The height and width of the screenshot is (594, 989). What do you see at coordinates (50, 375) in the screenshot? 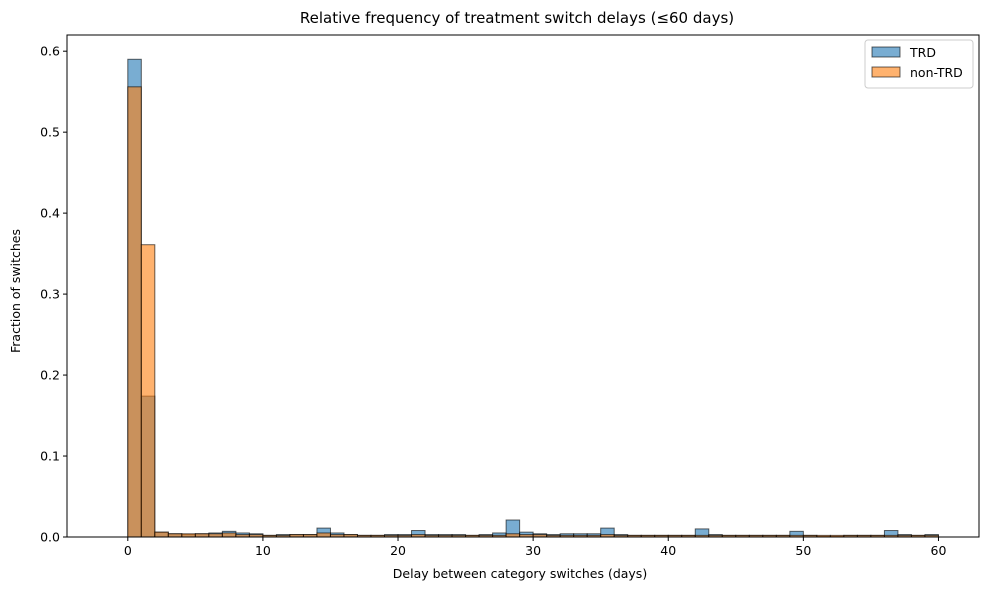
I see `y-tick-label: 0.2` at bounding box center [50, 375].